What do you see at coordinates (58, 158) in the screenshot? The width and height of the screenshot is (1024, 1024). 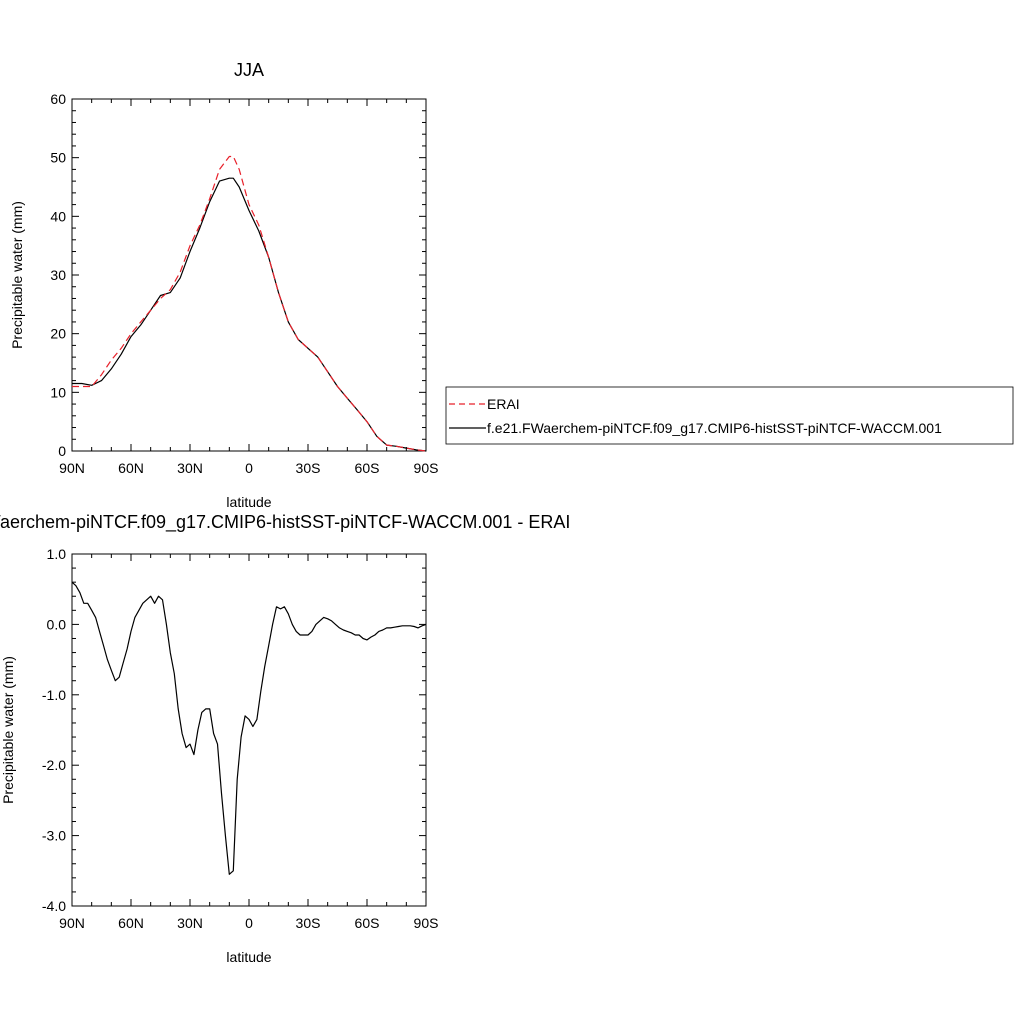 I see `y-tick-label: 50` at bounding box center [58, 158].